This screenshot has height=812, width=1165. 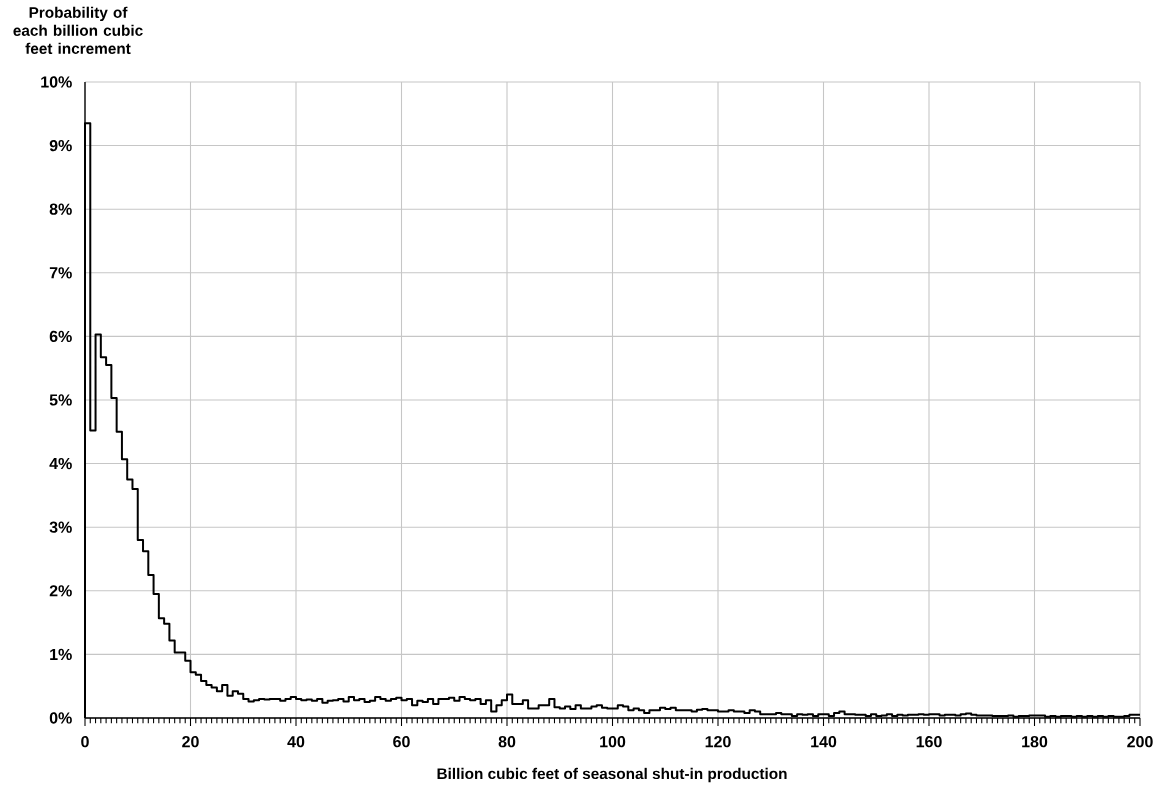 What do you see at coordinates (60, 591) in the screenshot?
I see `y-tick-label: 2%` at bounding box center [60, 591].